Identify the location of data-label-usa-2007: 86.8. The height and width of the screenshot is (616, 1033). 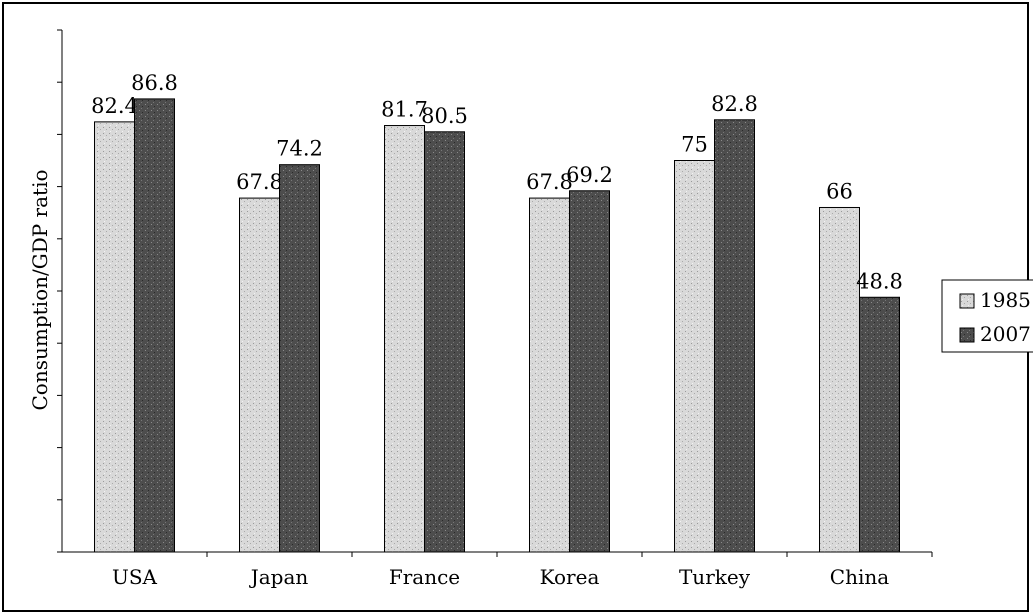
(154, 83).